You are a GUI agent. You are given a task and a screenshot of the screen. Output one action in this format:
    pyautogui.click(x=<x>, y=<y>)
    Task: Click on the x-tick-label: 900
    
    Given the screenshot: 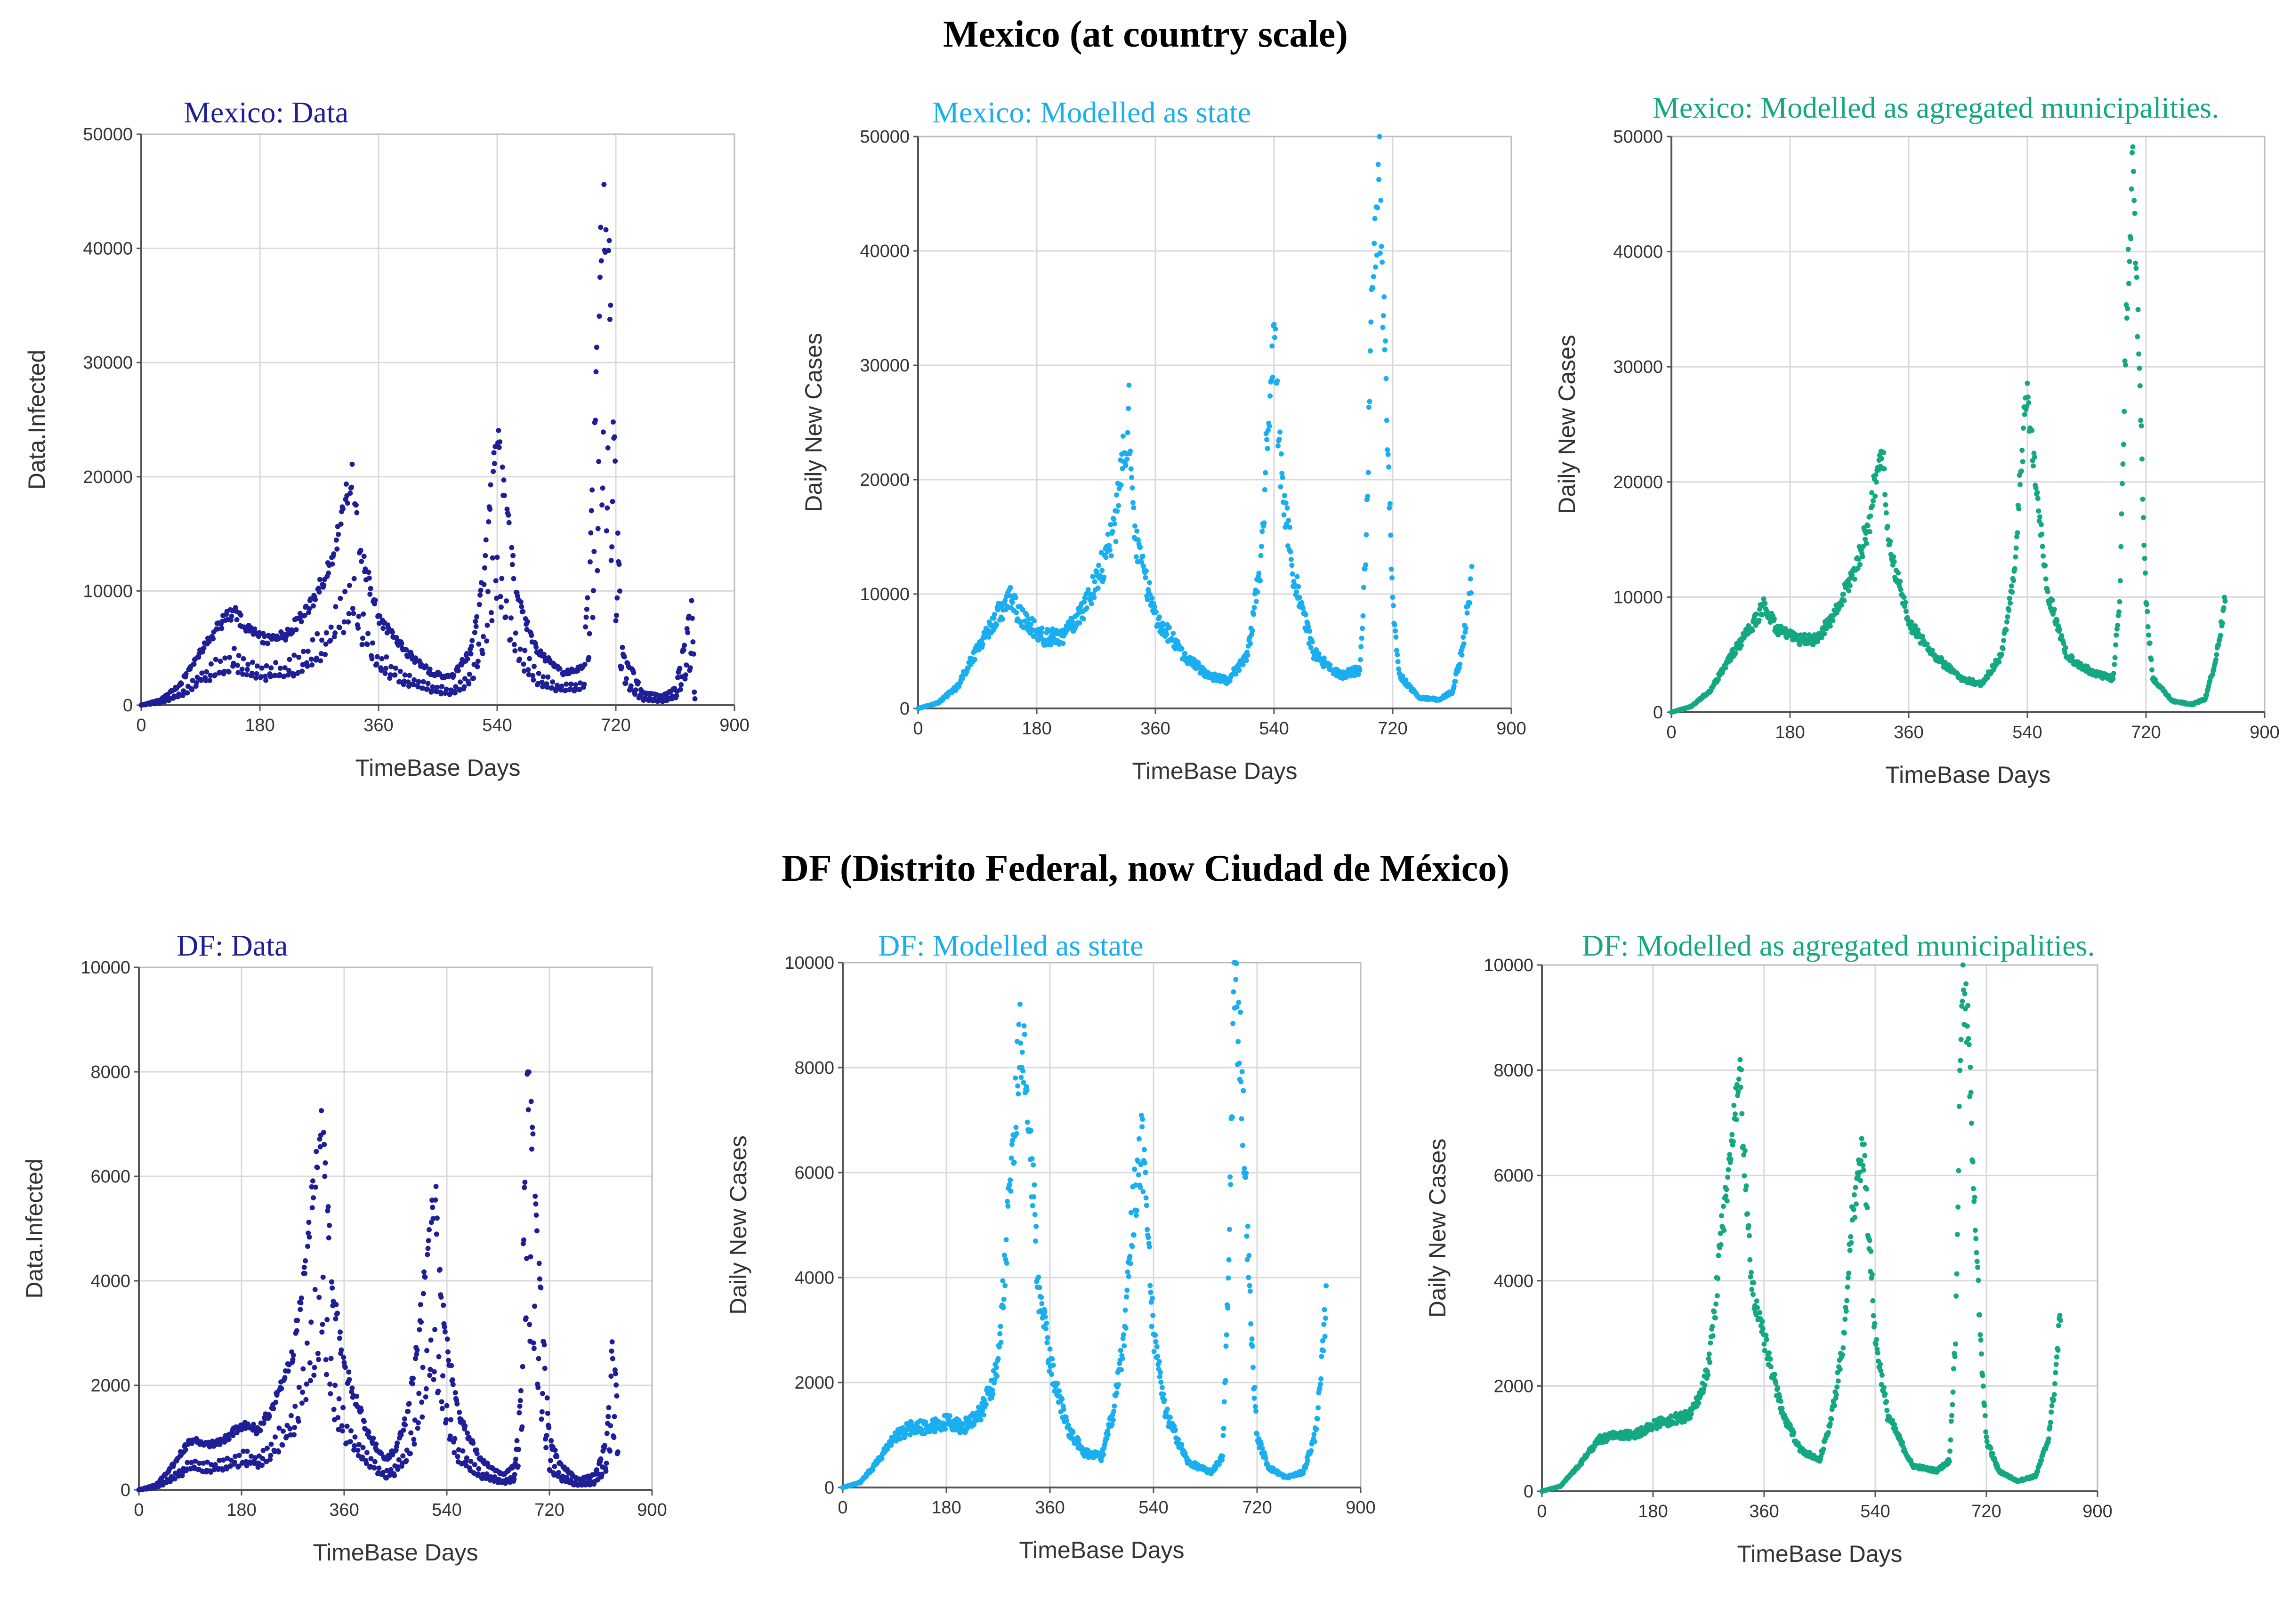 What is the action you would take?
    pyautogui.click(x=1360, y=1508)
    